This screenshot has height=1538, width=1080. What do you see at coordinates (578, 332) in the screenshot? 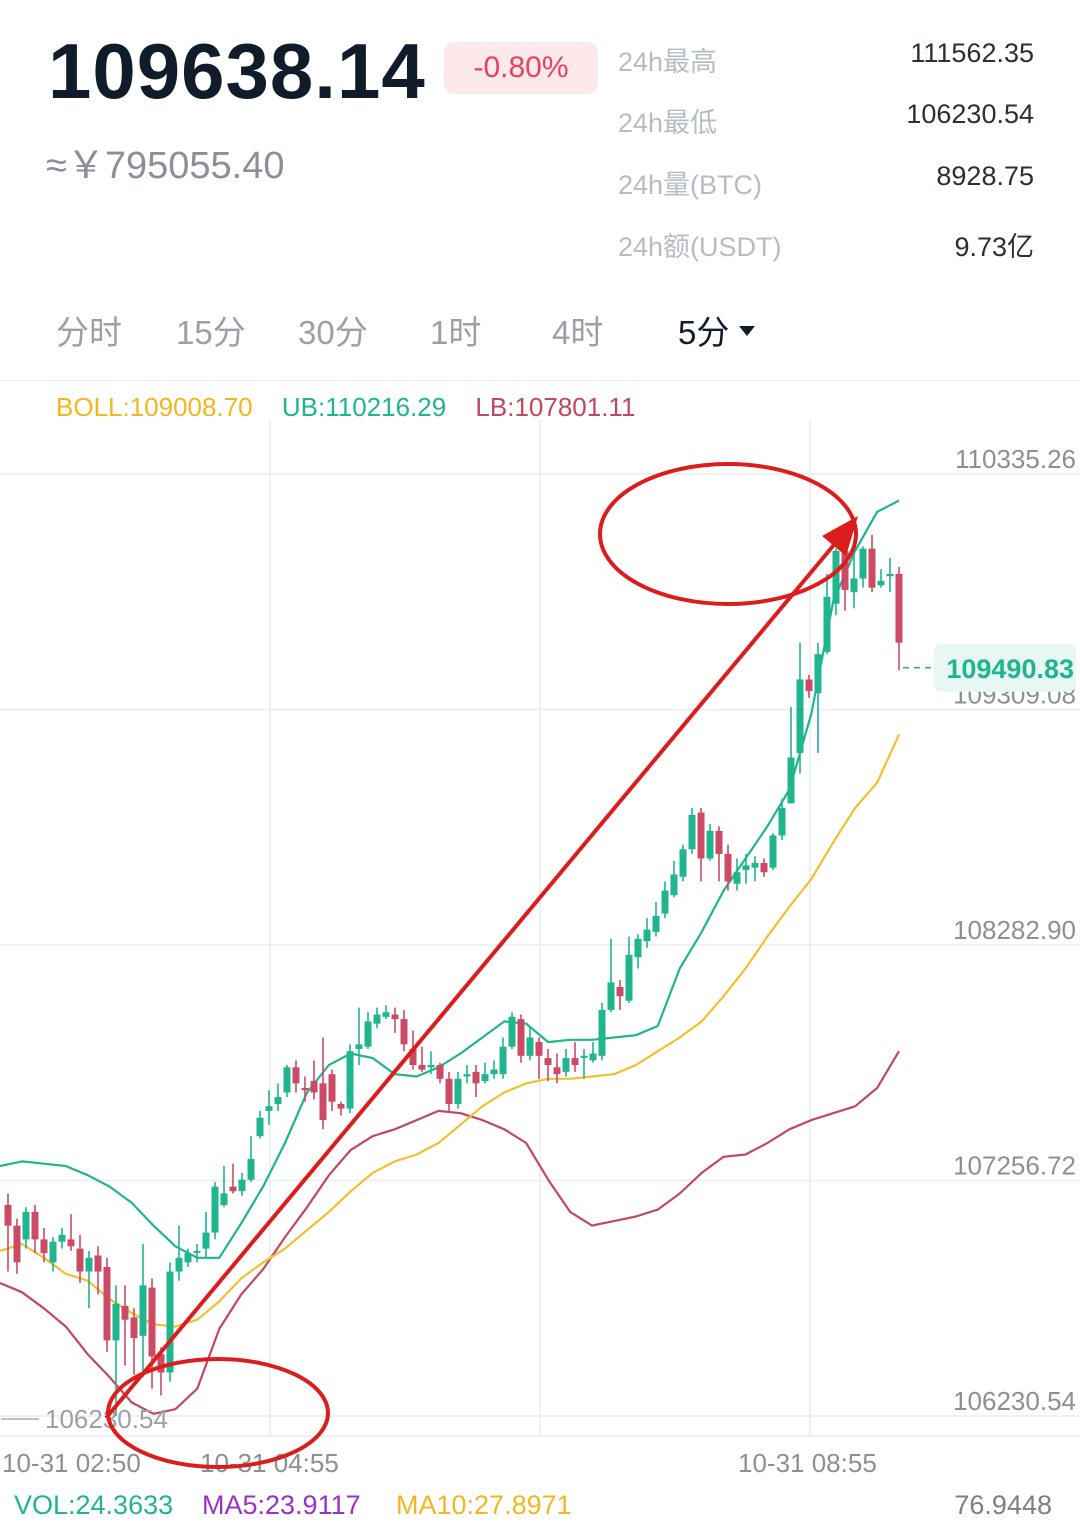
I see `tab-4h: 4时` at bounding box center [578, 332].